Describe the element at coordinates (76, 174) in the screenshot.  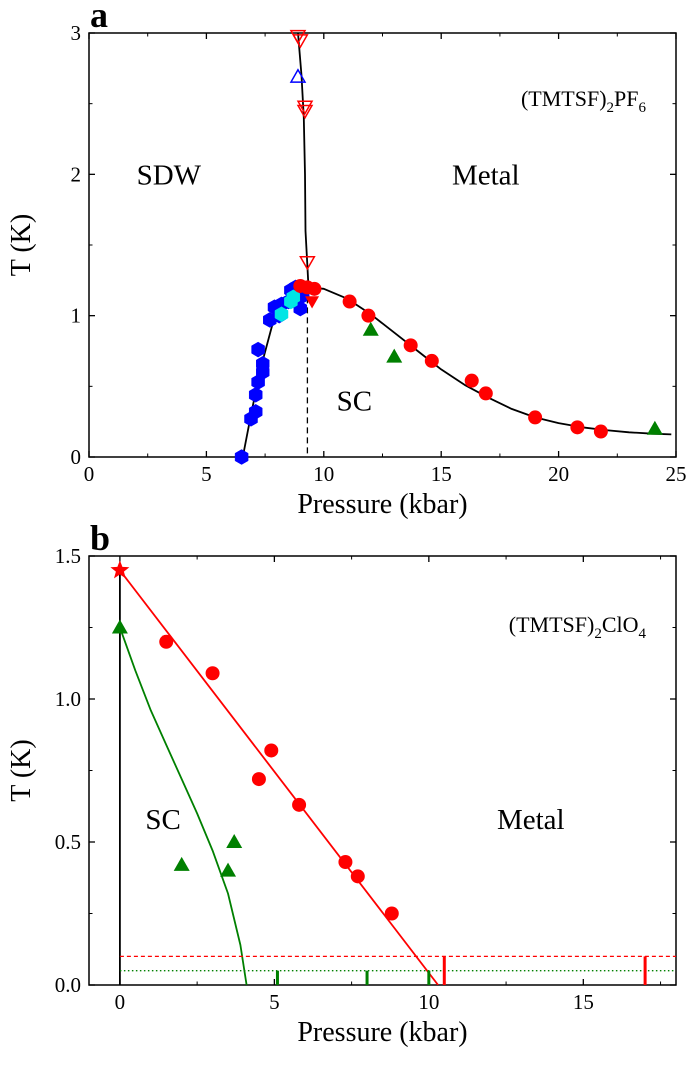
I see `y-tick-label: 2` at that location.